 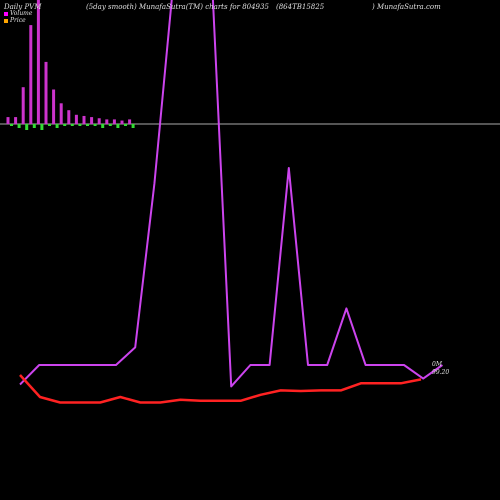 What do you see at coordinates (23, 7) in the screenshot?
I see `chart-label-left: Daily PVM` at bounding box center [23, 7].